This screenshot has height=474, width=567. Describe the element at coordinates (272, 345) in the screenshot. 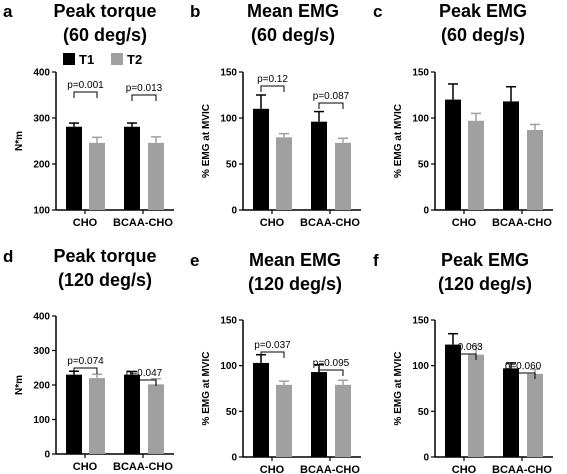

I see `p-value-label: p=0.037` at that location.